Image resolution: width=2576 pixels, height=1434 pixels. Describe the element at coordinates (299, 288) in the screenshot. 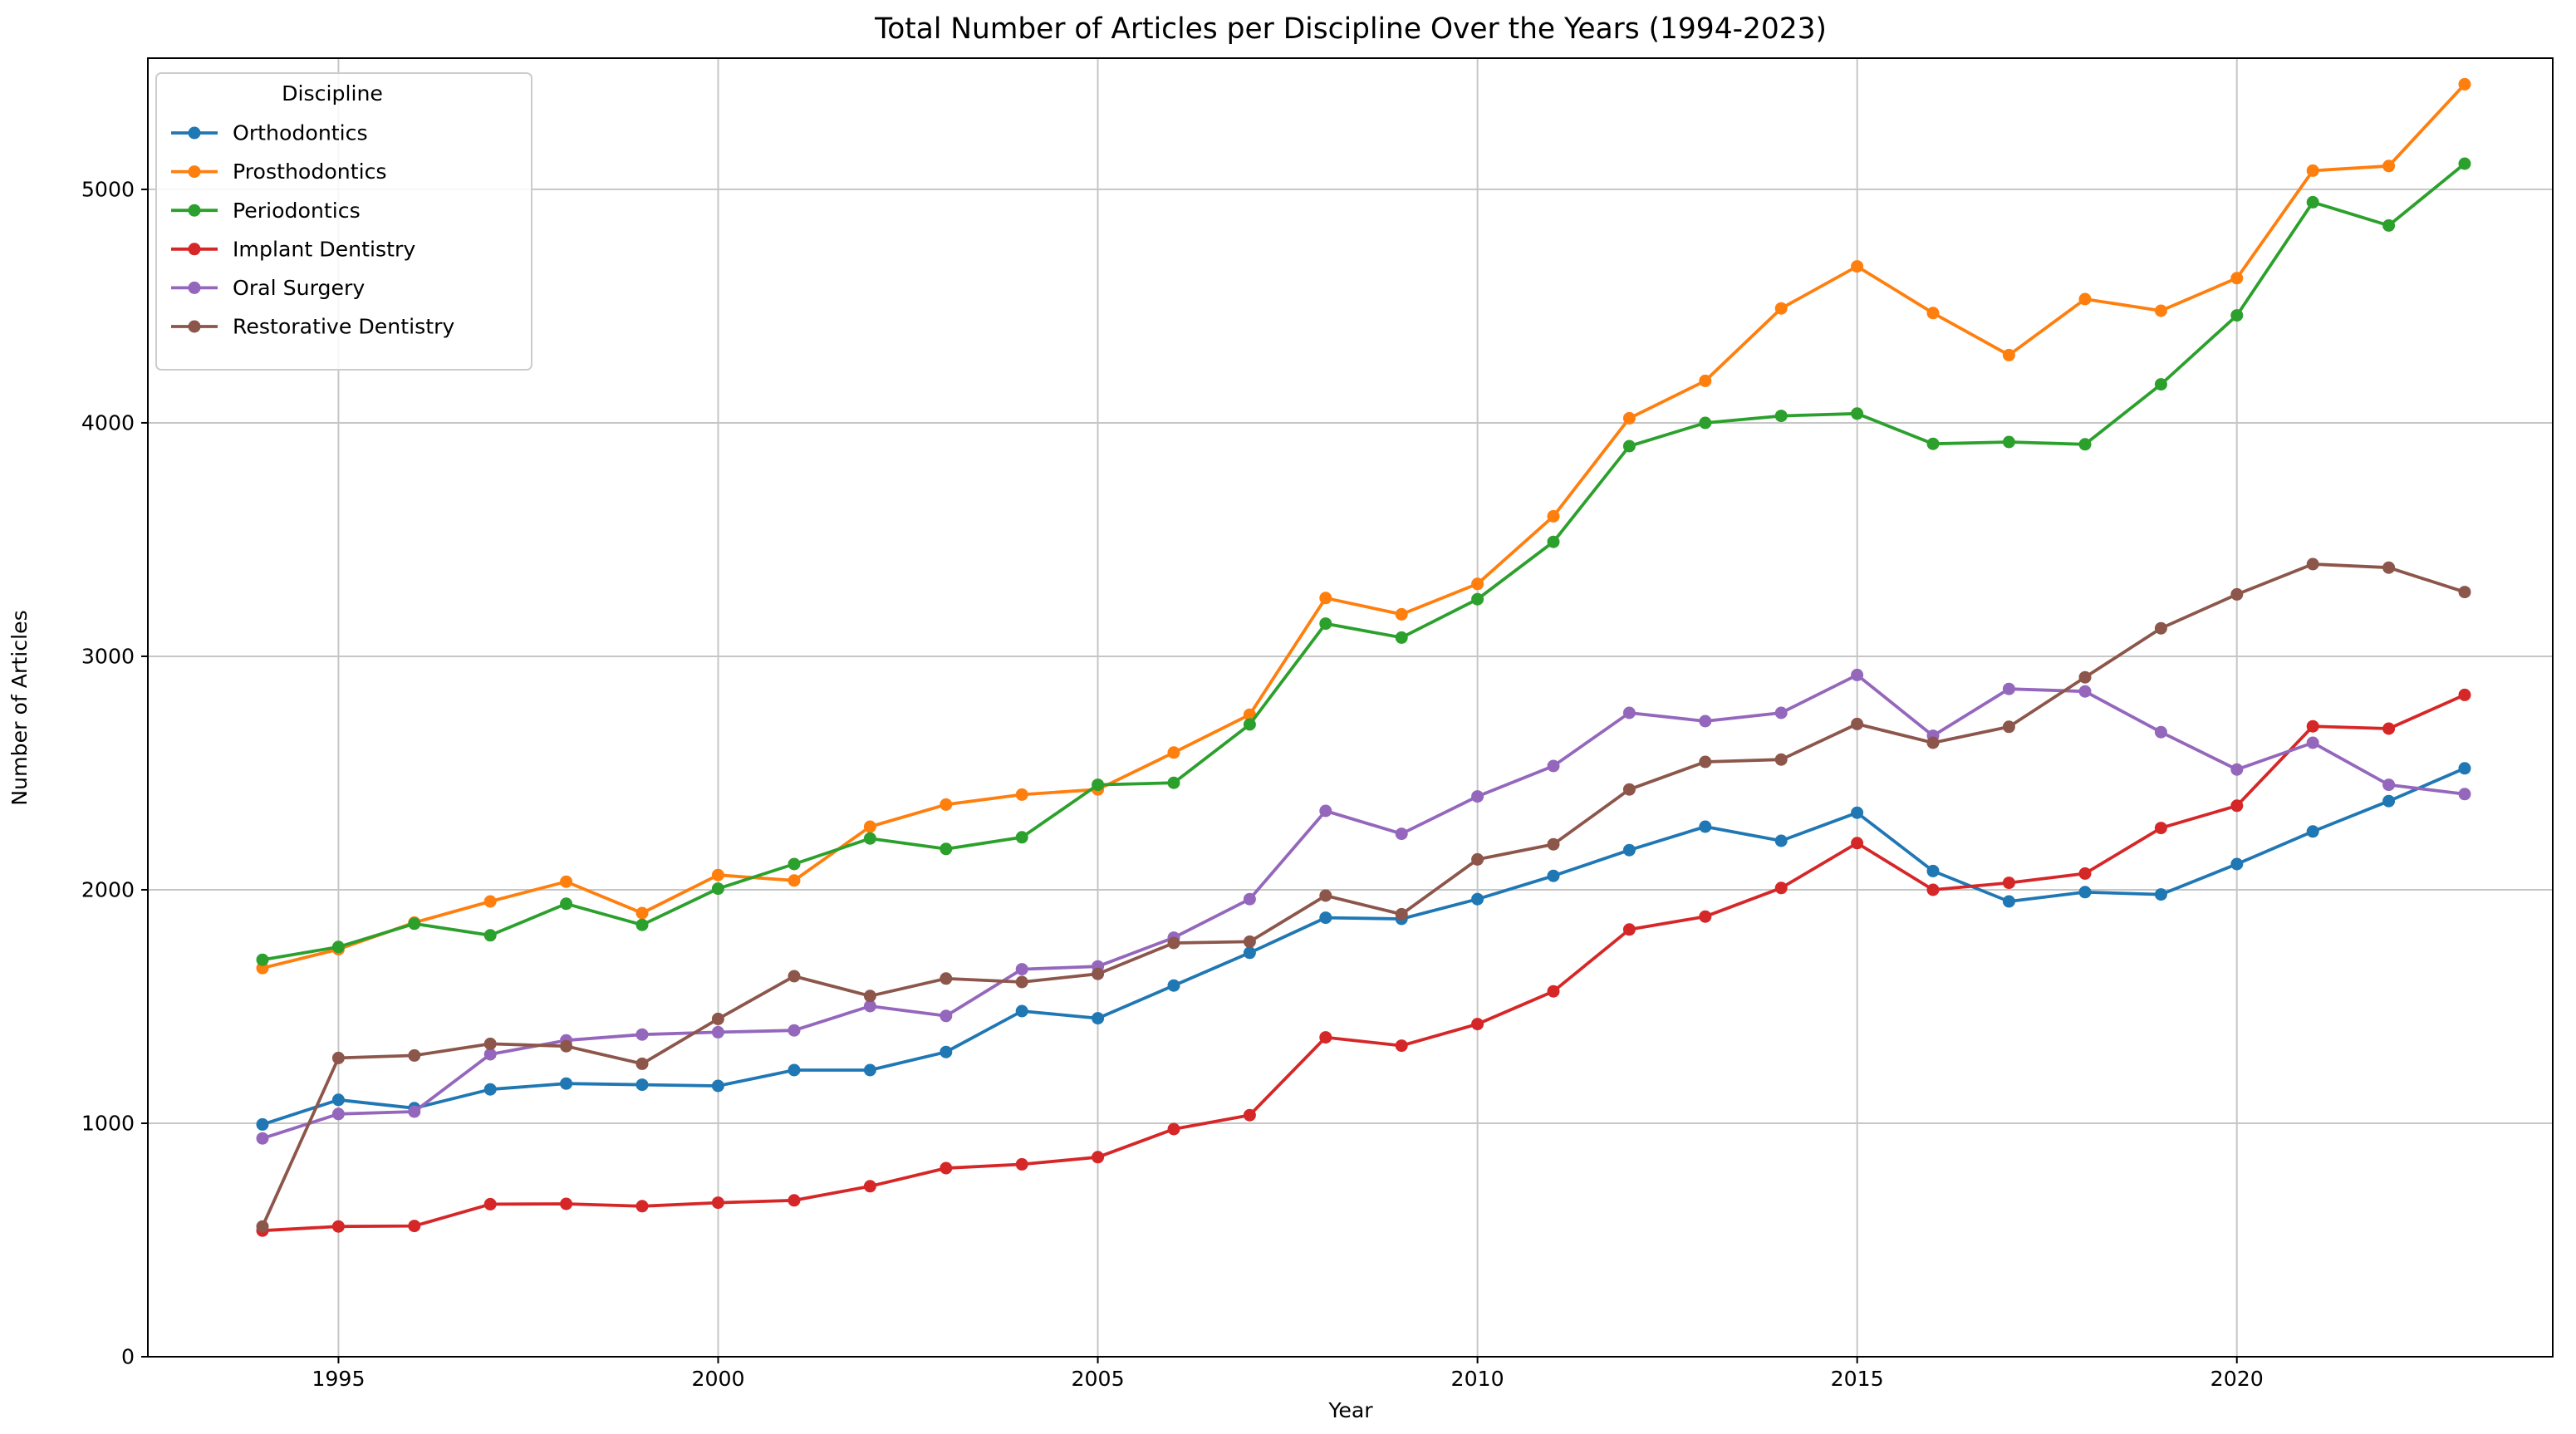

I see `legend-item-label: Oral Surgery` at that location.